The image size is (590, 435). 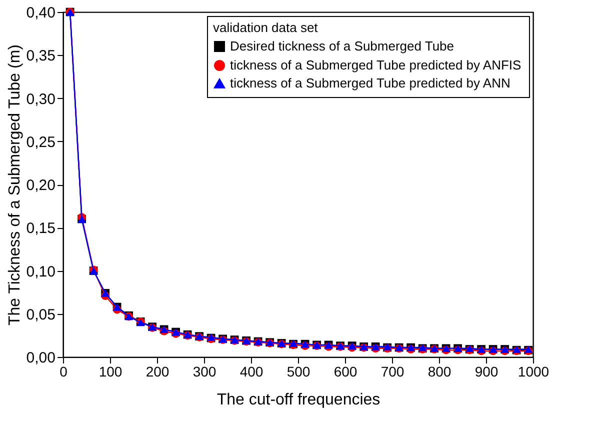 I want to click on x-tick-label: 700, so click(x=392, y=372).